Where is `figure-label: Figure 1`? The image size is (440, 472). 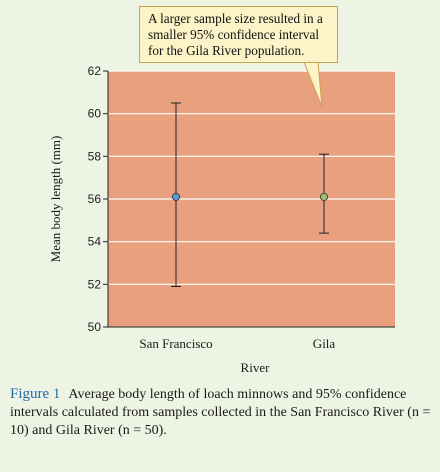 figure-label: Figure 1 is located at coordinates (35, 394).